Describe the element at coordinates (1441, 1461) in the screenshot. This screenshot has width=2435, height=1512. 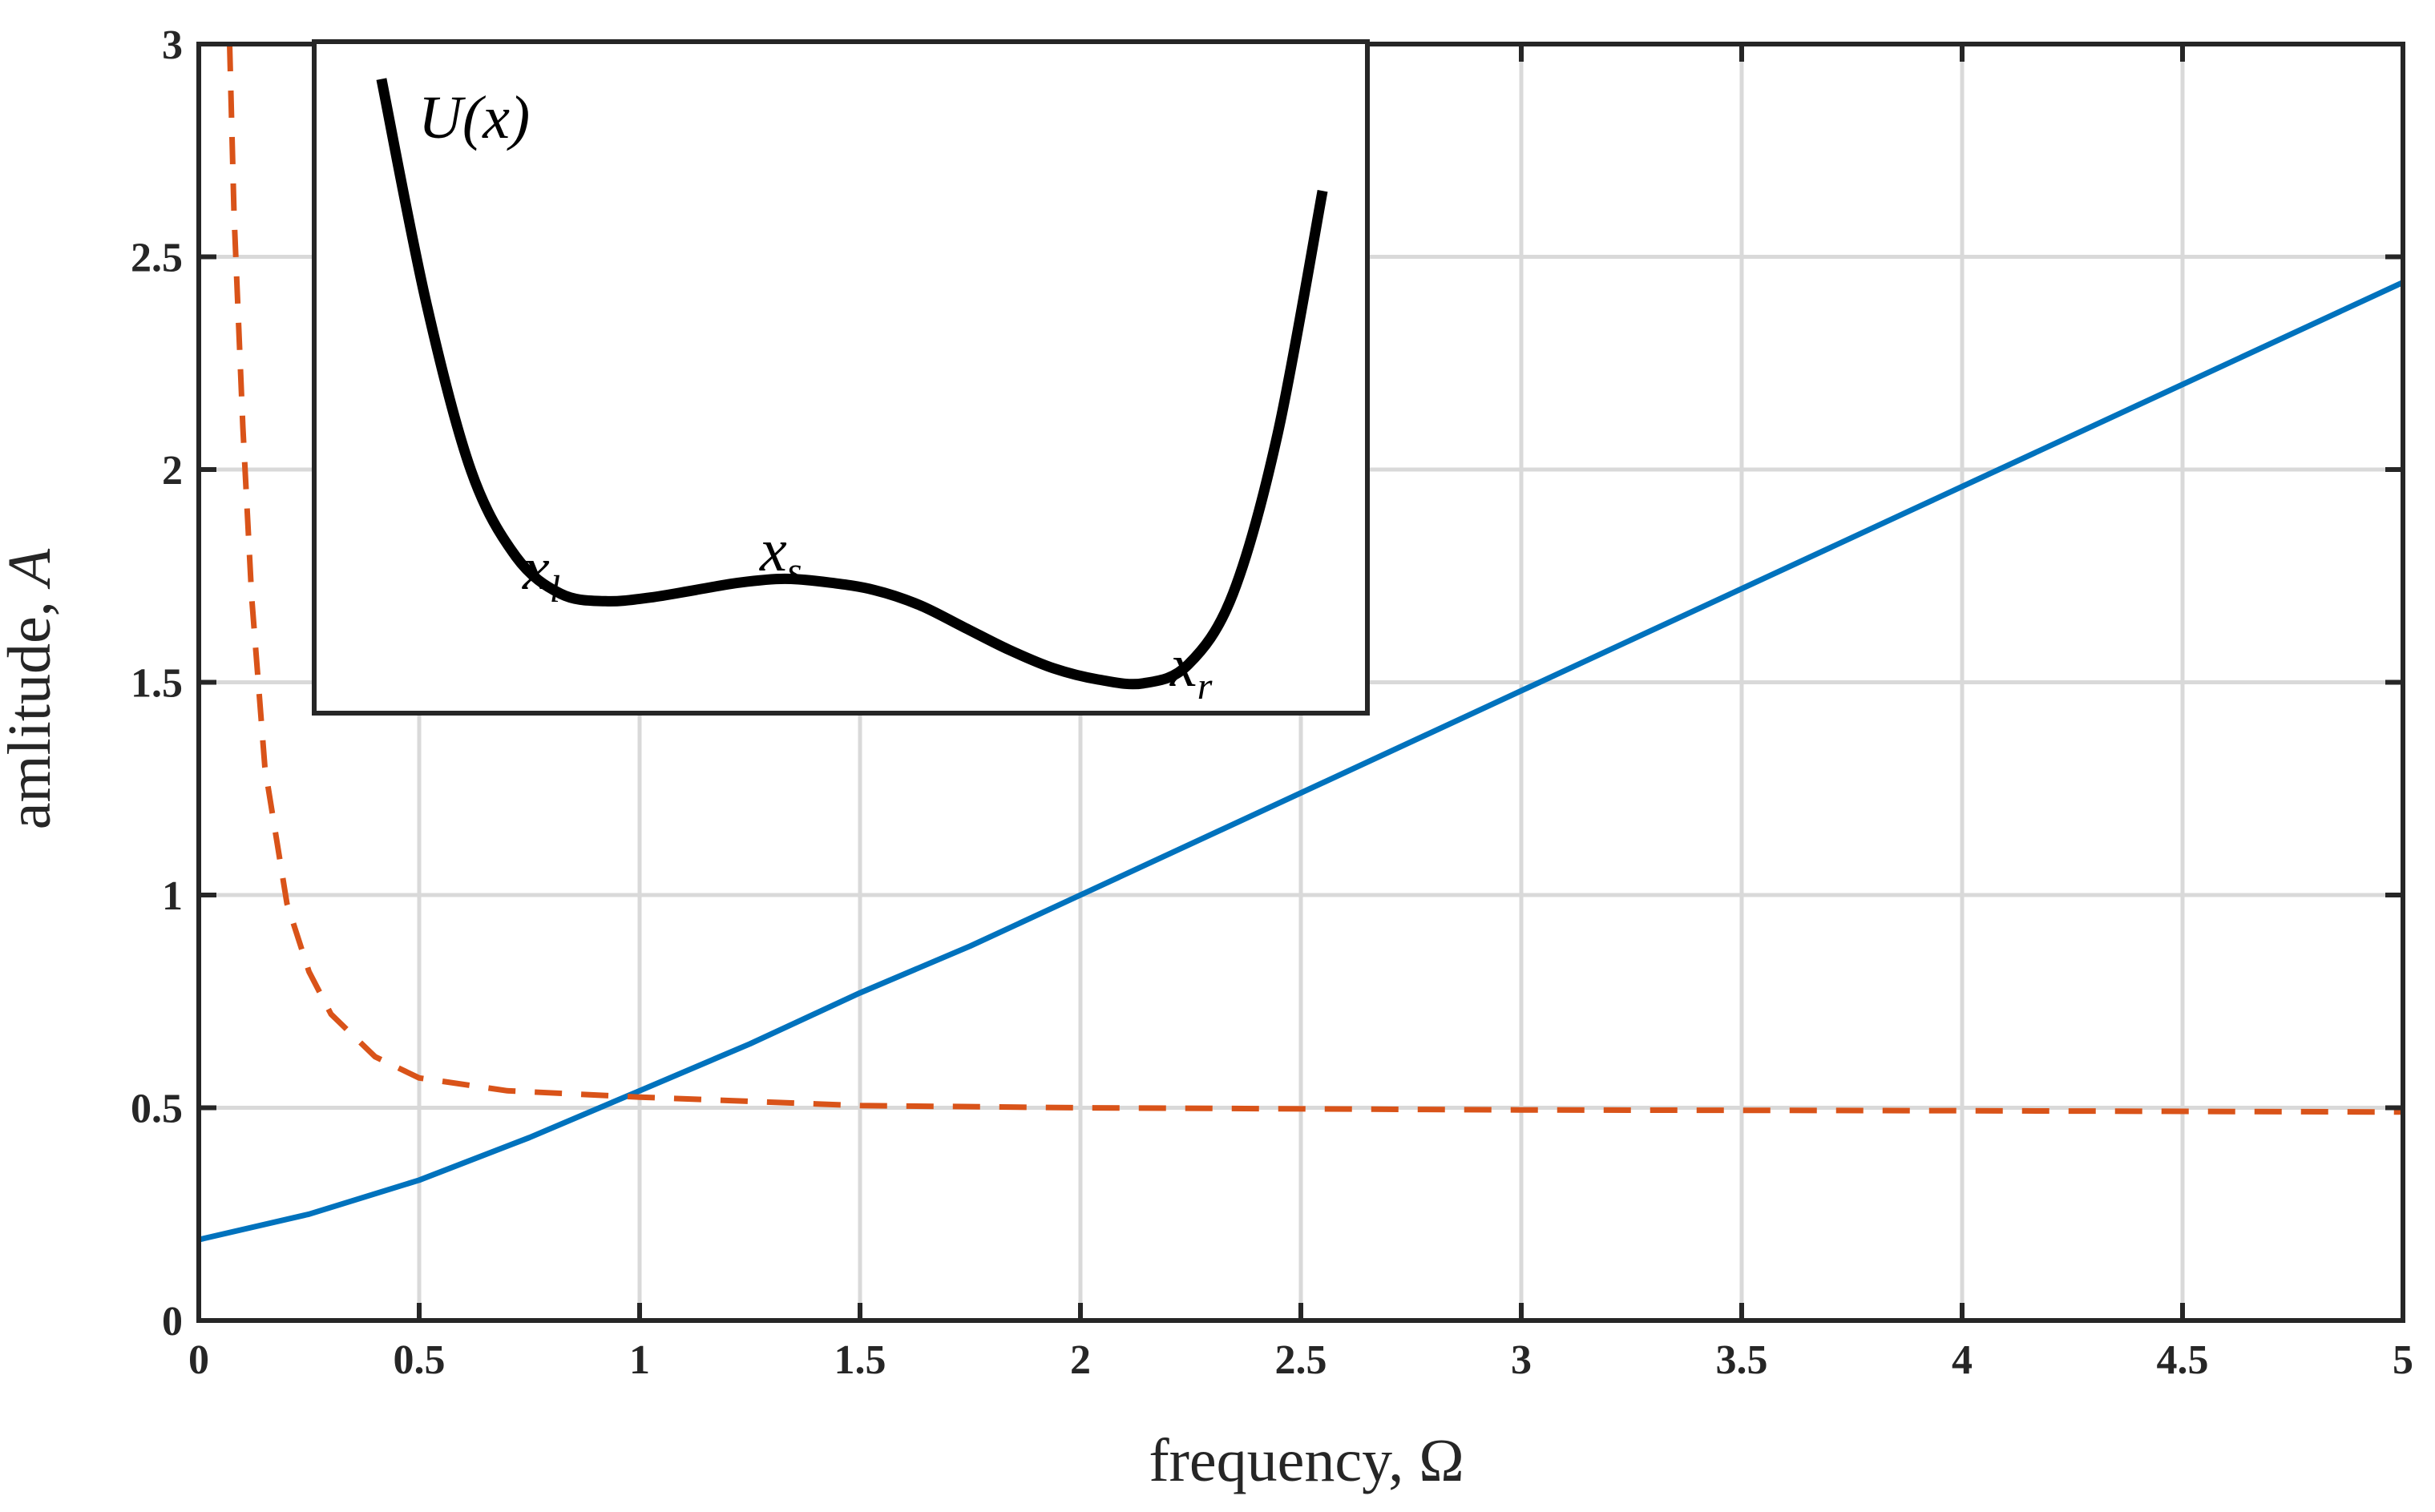
I see `x-axis-label-symbol: Ω` at that location.